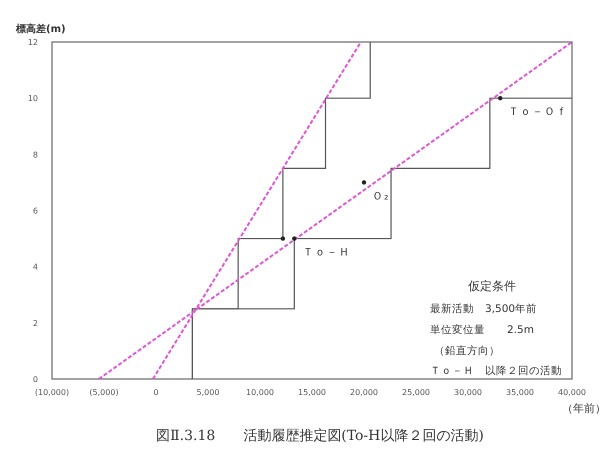 Image resolution: width=613 pixels, height=457 pixels. Describe the element at coordinates (312, 392) in the screenshot. I see `x-tick-label: 15,000` at that location.